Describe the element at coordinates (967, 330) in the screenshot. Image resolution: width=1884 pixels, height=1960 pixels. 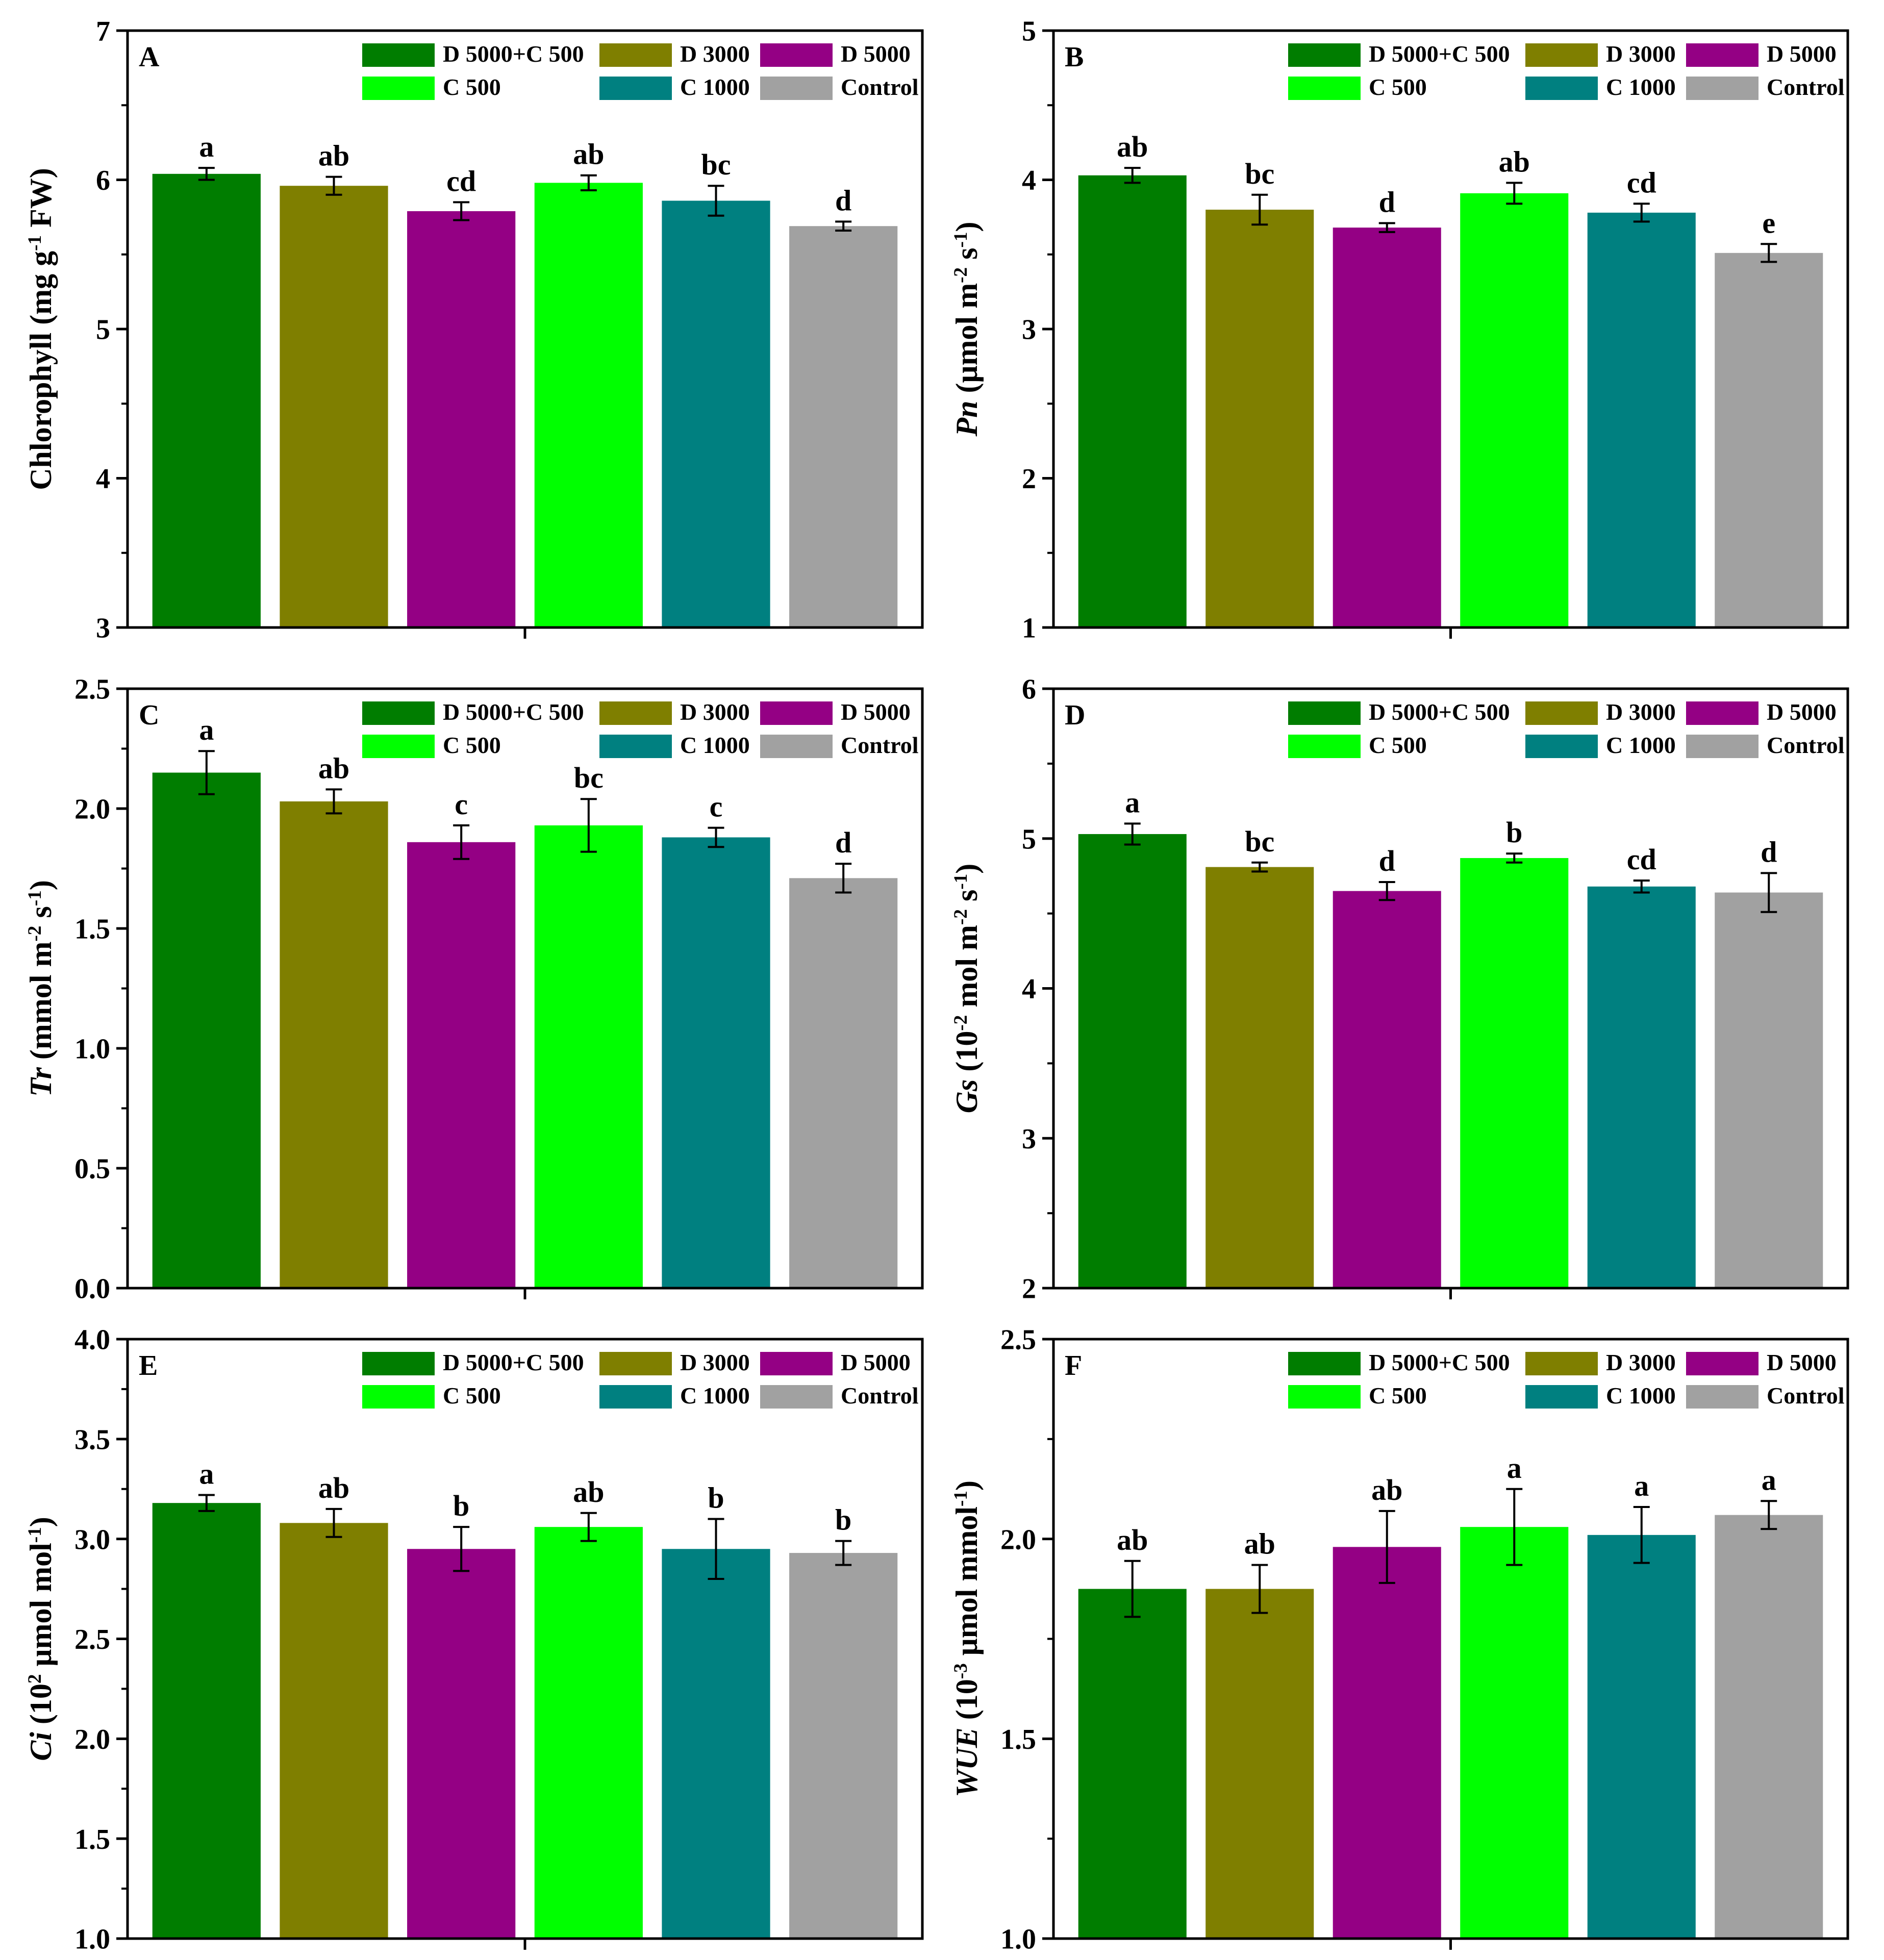
I see `panel-b-y-axis-label: Pn (μmol m-2 s-1)` at that location.